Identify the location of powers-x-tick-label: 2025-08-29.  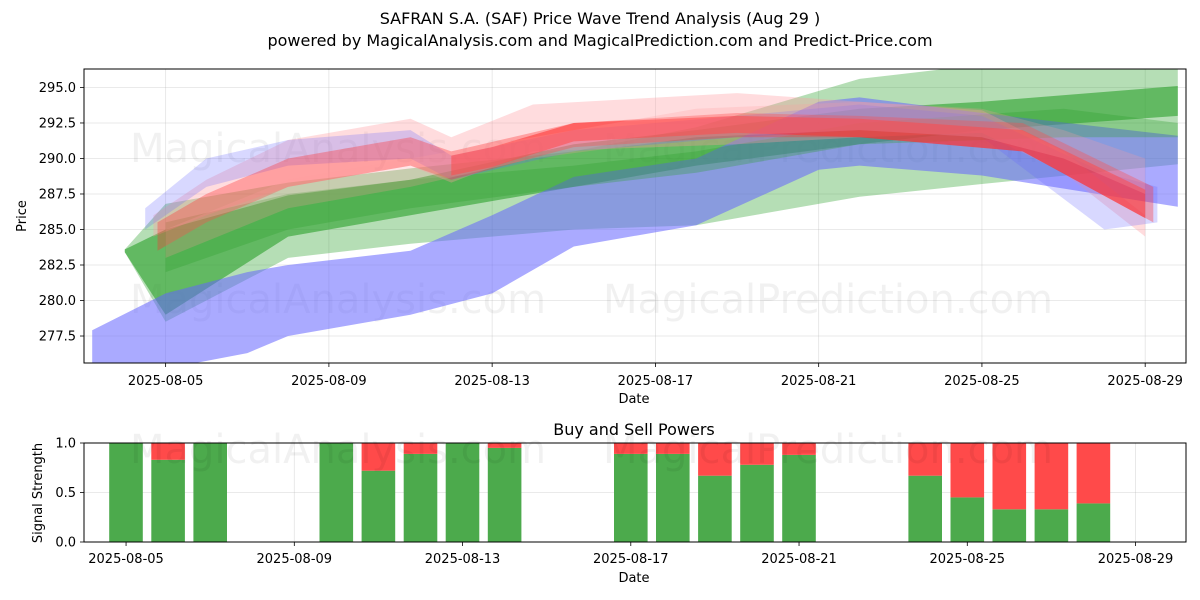
(1136, 559).